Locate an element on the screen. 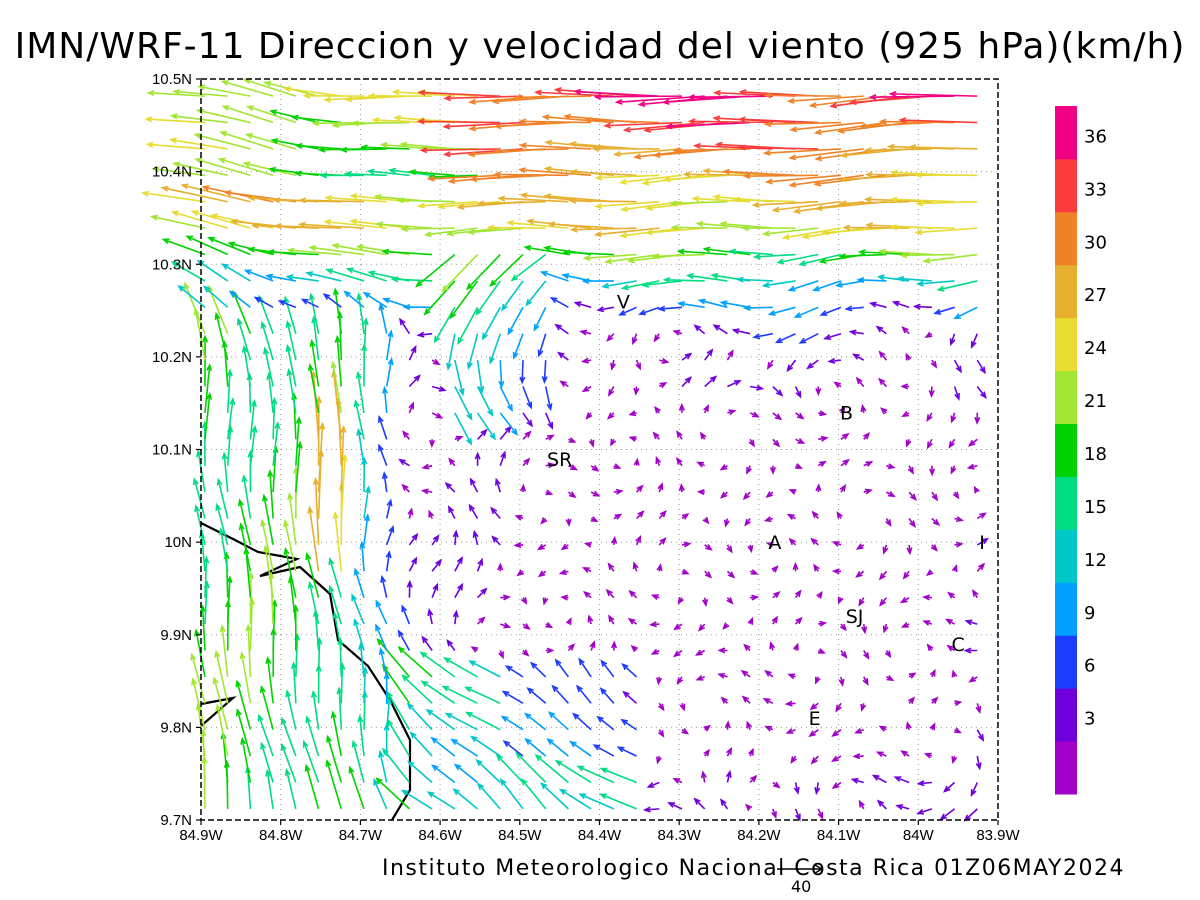  x-tick-label: 84.9W is located at coordinates (201, 835).